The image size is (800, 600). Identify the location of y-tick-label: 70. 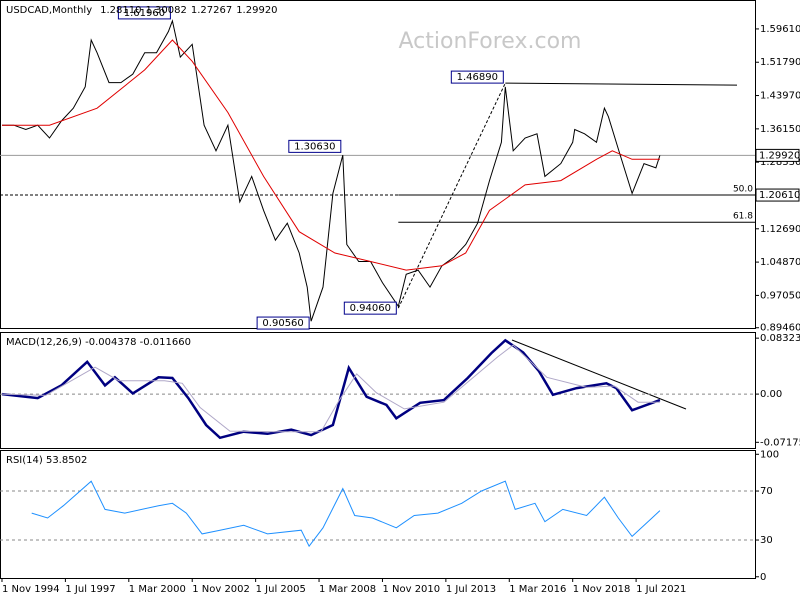
(766, 491).